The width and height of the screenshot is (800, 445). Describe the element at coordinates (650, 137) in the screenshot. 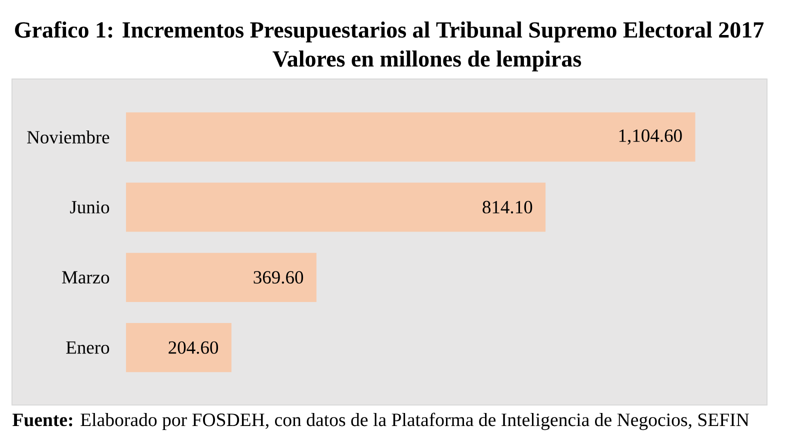

I see `data-label: 1,104.60` at that location.